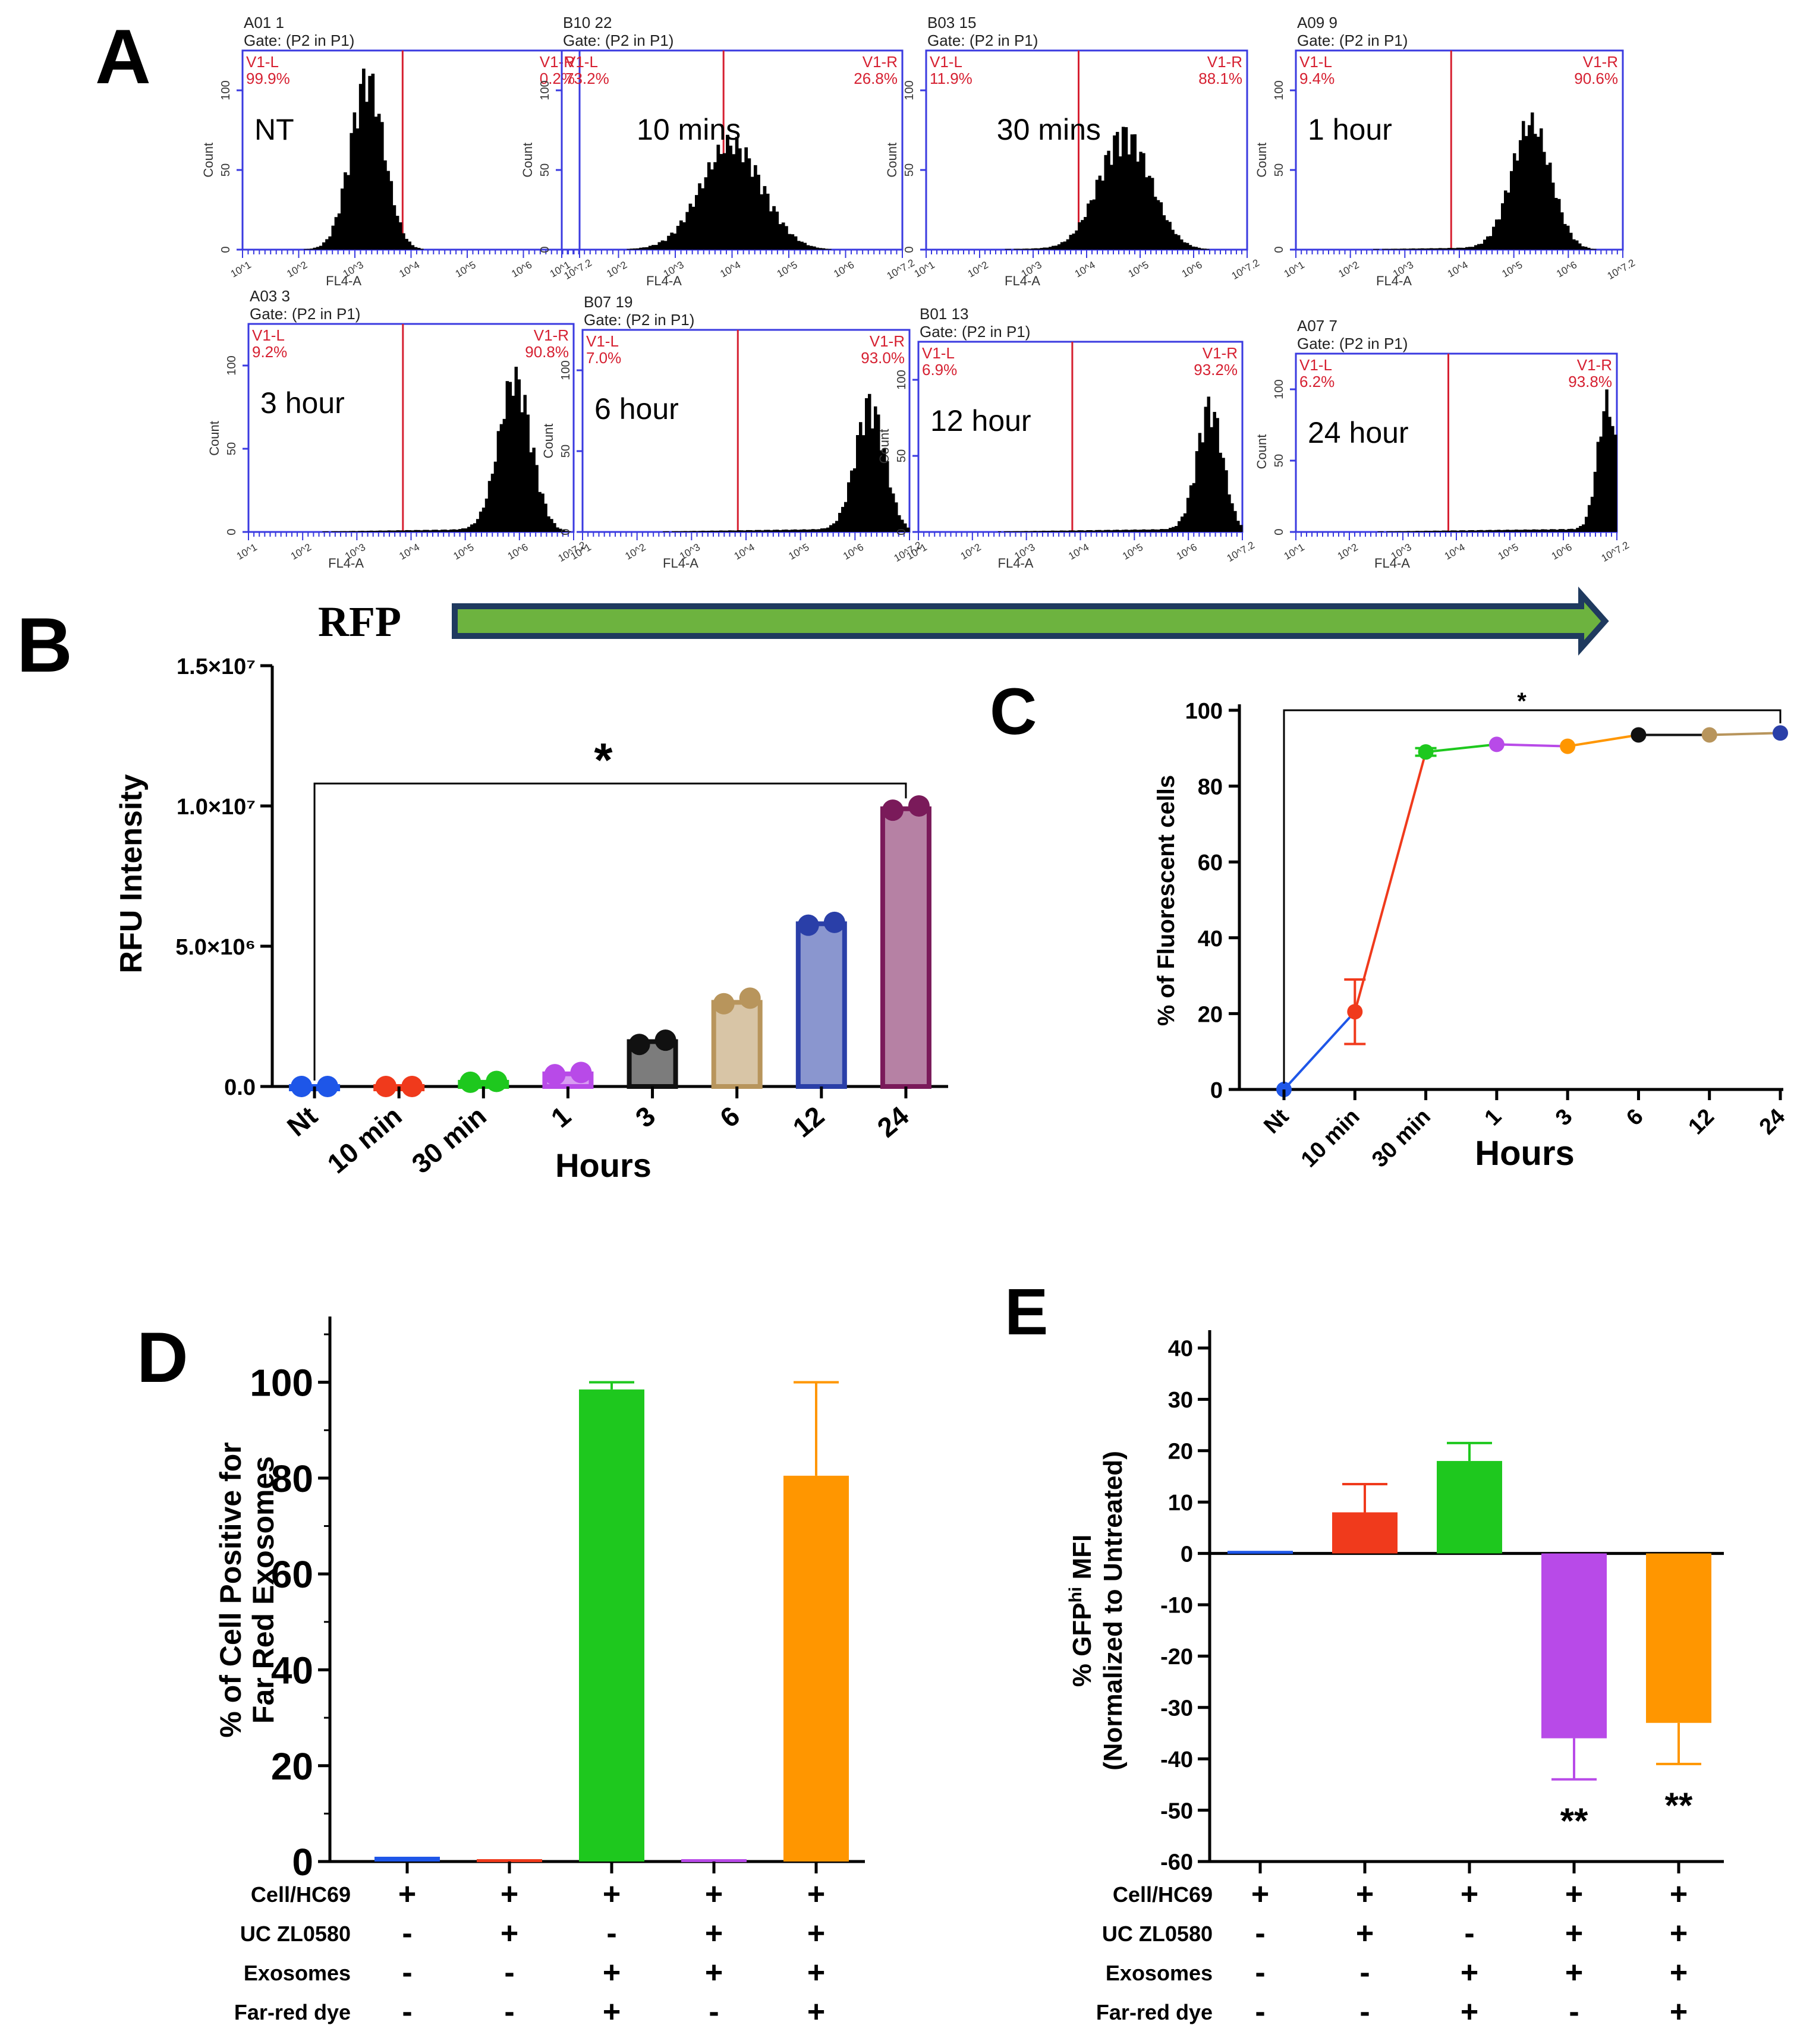 The height and width of the screenshot is (2044, 1816). Describe the element at coordinates (901, 379) in the screenshot. I see `histogram-ytick-label: 100` at that location.